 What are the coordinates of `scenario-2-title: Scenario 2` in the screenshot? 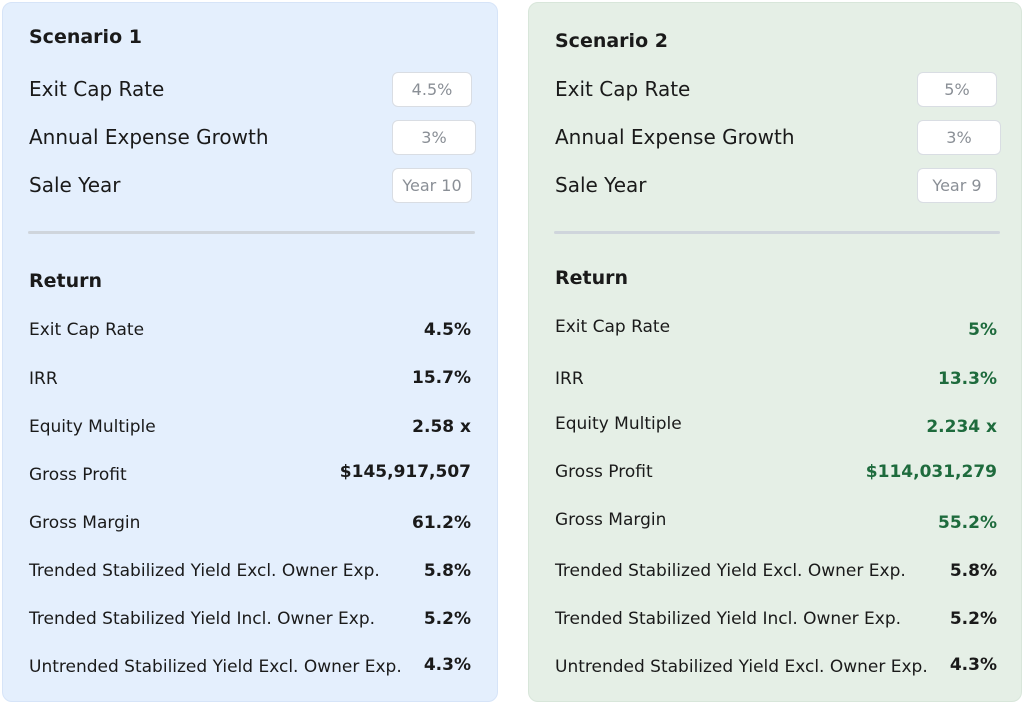 It's located at (611, 41).